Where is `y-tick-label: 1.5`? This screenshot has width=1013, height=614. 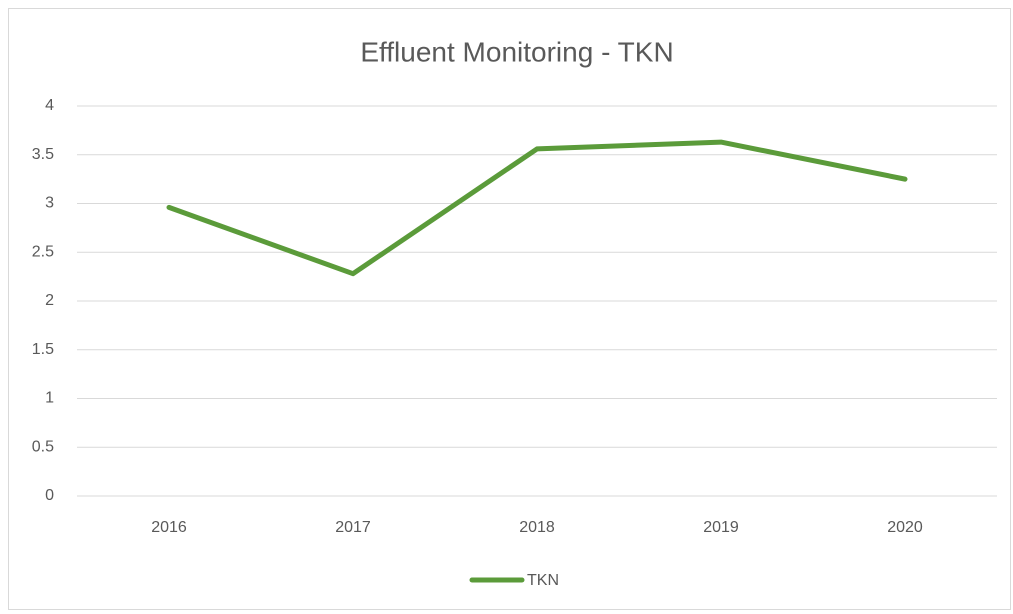 y-tick-label: 1.5 is located at coordinates (43, 349).